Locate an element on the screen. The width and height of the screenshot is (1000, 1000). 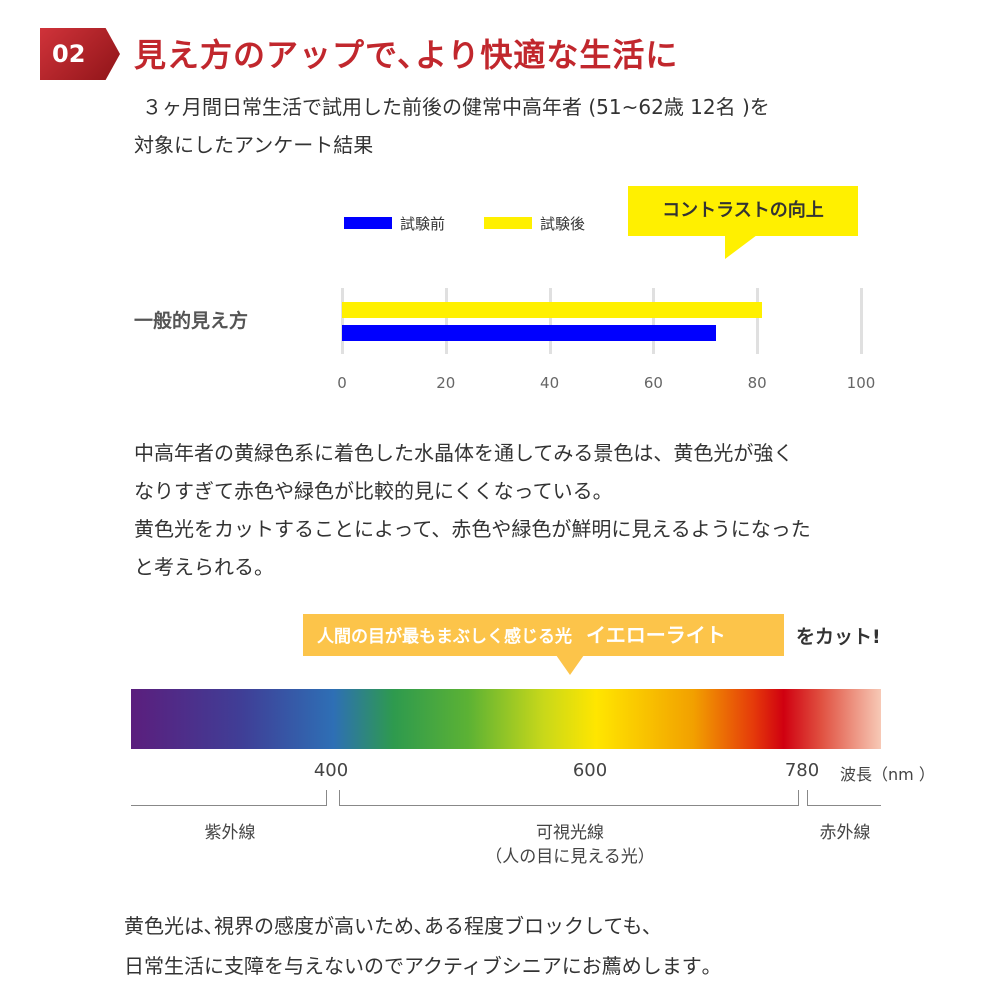
wavelength-600: 600 is located at coordinates (590, 770).